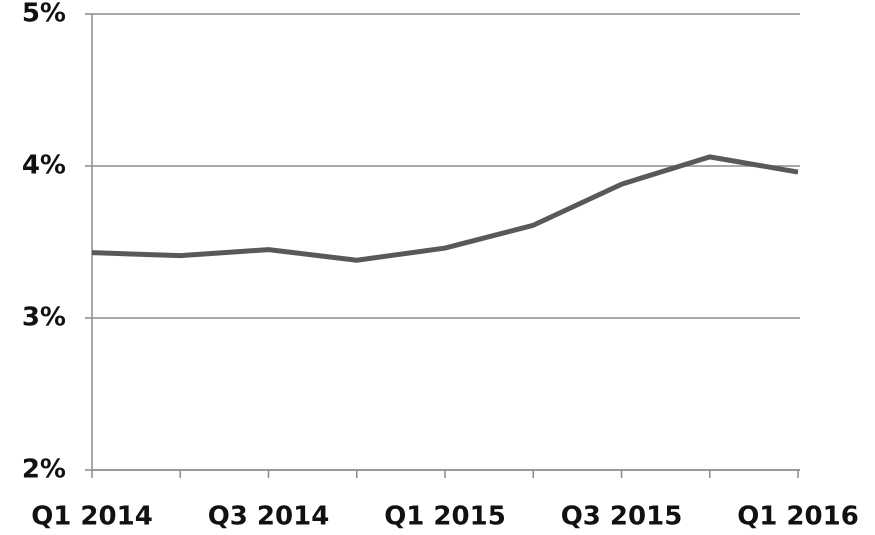  What do you see at coordinates (798, 517) in the screenshot?
I see `x-tick-label: Q1 2016` at bounding box center [798, 517].